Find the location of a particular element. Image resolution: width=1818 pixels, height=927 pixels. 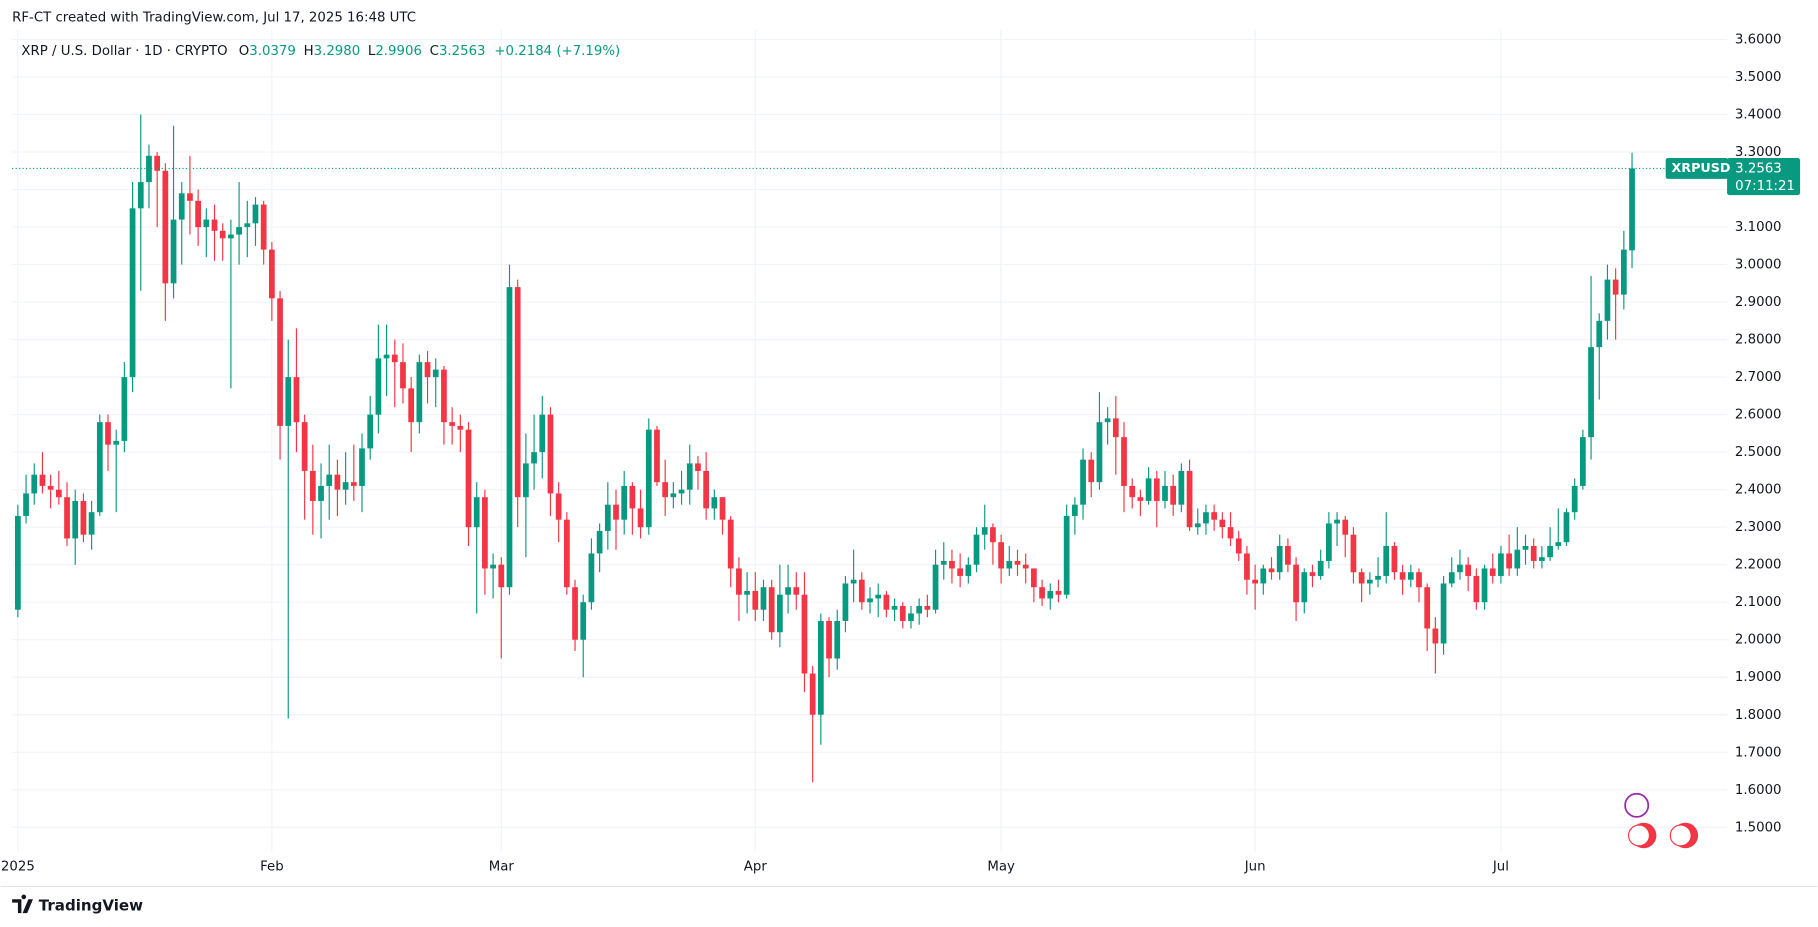

y-tick-label: 2.9000 is located at coordinates (1758, 302).